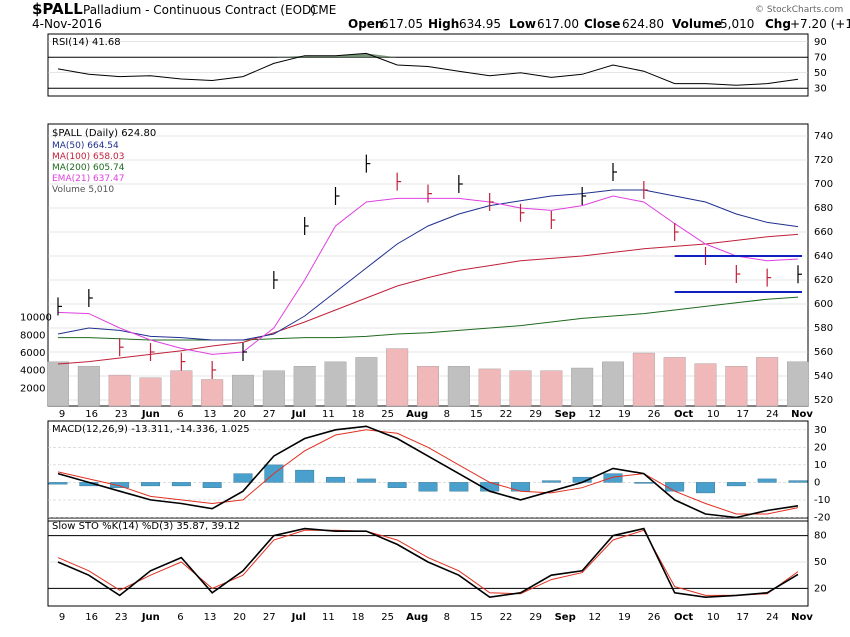 This screenshot has height=637, width=850. I want to click on price-tick-label: 660, so click(823, 232).